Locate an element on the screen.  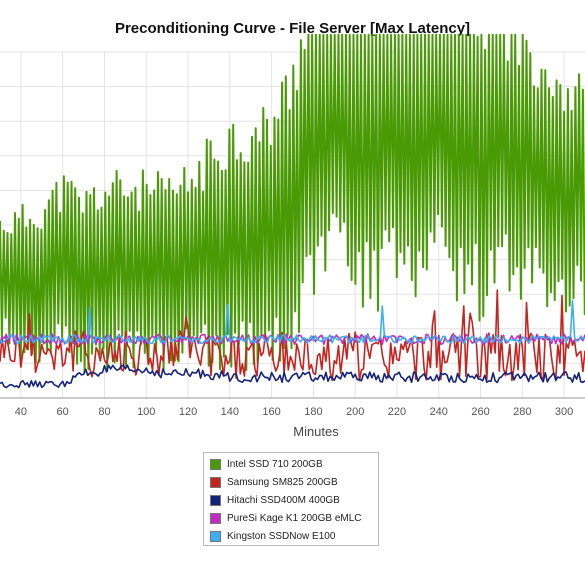
x-tick-labels: 40 60 80 100 120 140 160 180 200 220 240 260 280 300 is located at coordinates (294, 412).